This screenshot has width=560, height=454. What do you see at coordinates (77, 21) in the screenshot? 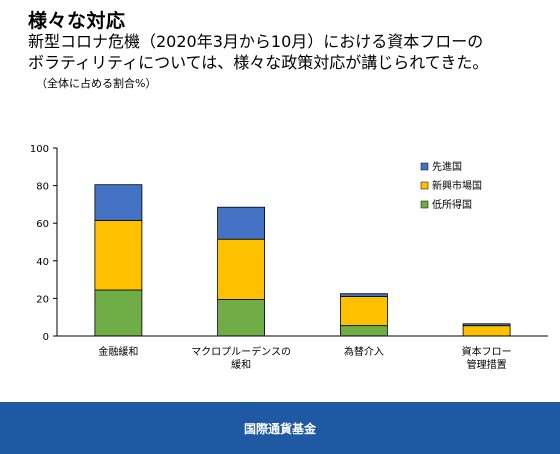
I see `chart-title: 様々な対応` at bounding box center [77, 21].